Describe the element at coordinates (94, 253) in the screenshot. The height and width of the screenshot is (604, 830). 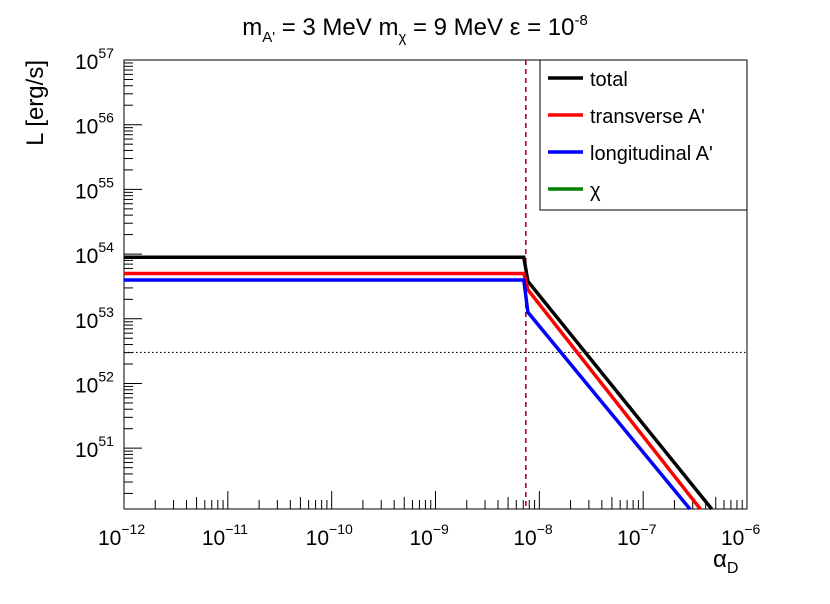
I see `y-tick-label: 1054` at that location.